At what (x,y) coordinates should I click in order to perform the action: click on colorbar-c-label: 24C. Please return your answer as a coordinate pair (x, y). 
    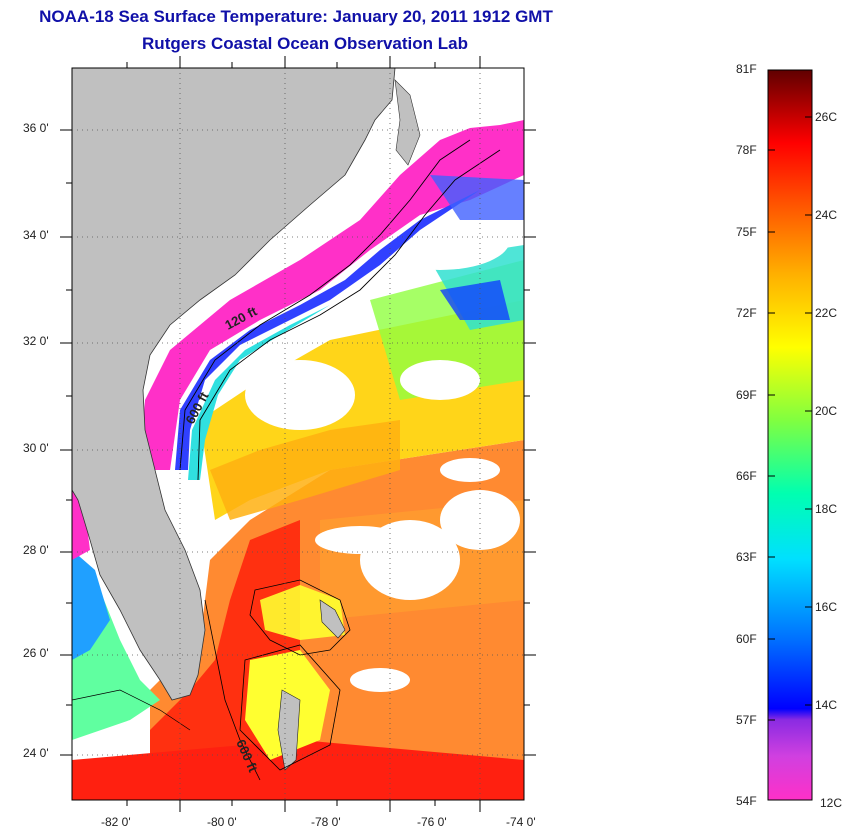
    Looking at the image, I should click on (826, 215).